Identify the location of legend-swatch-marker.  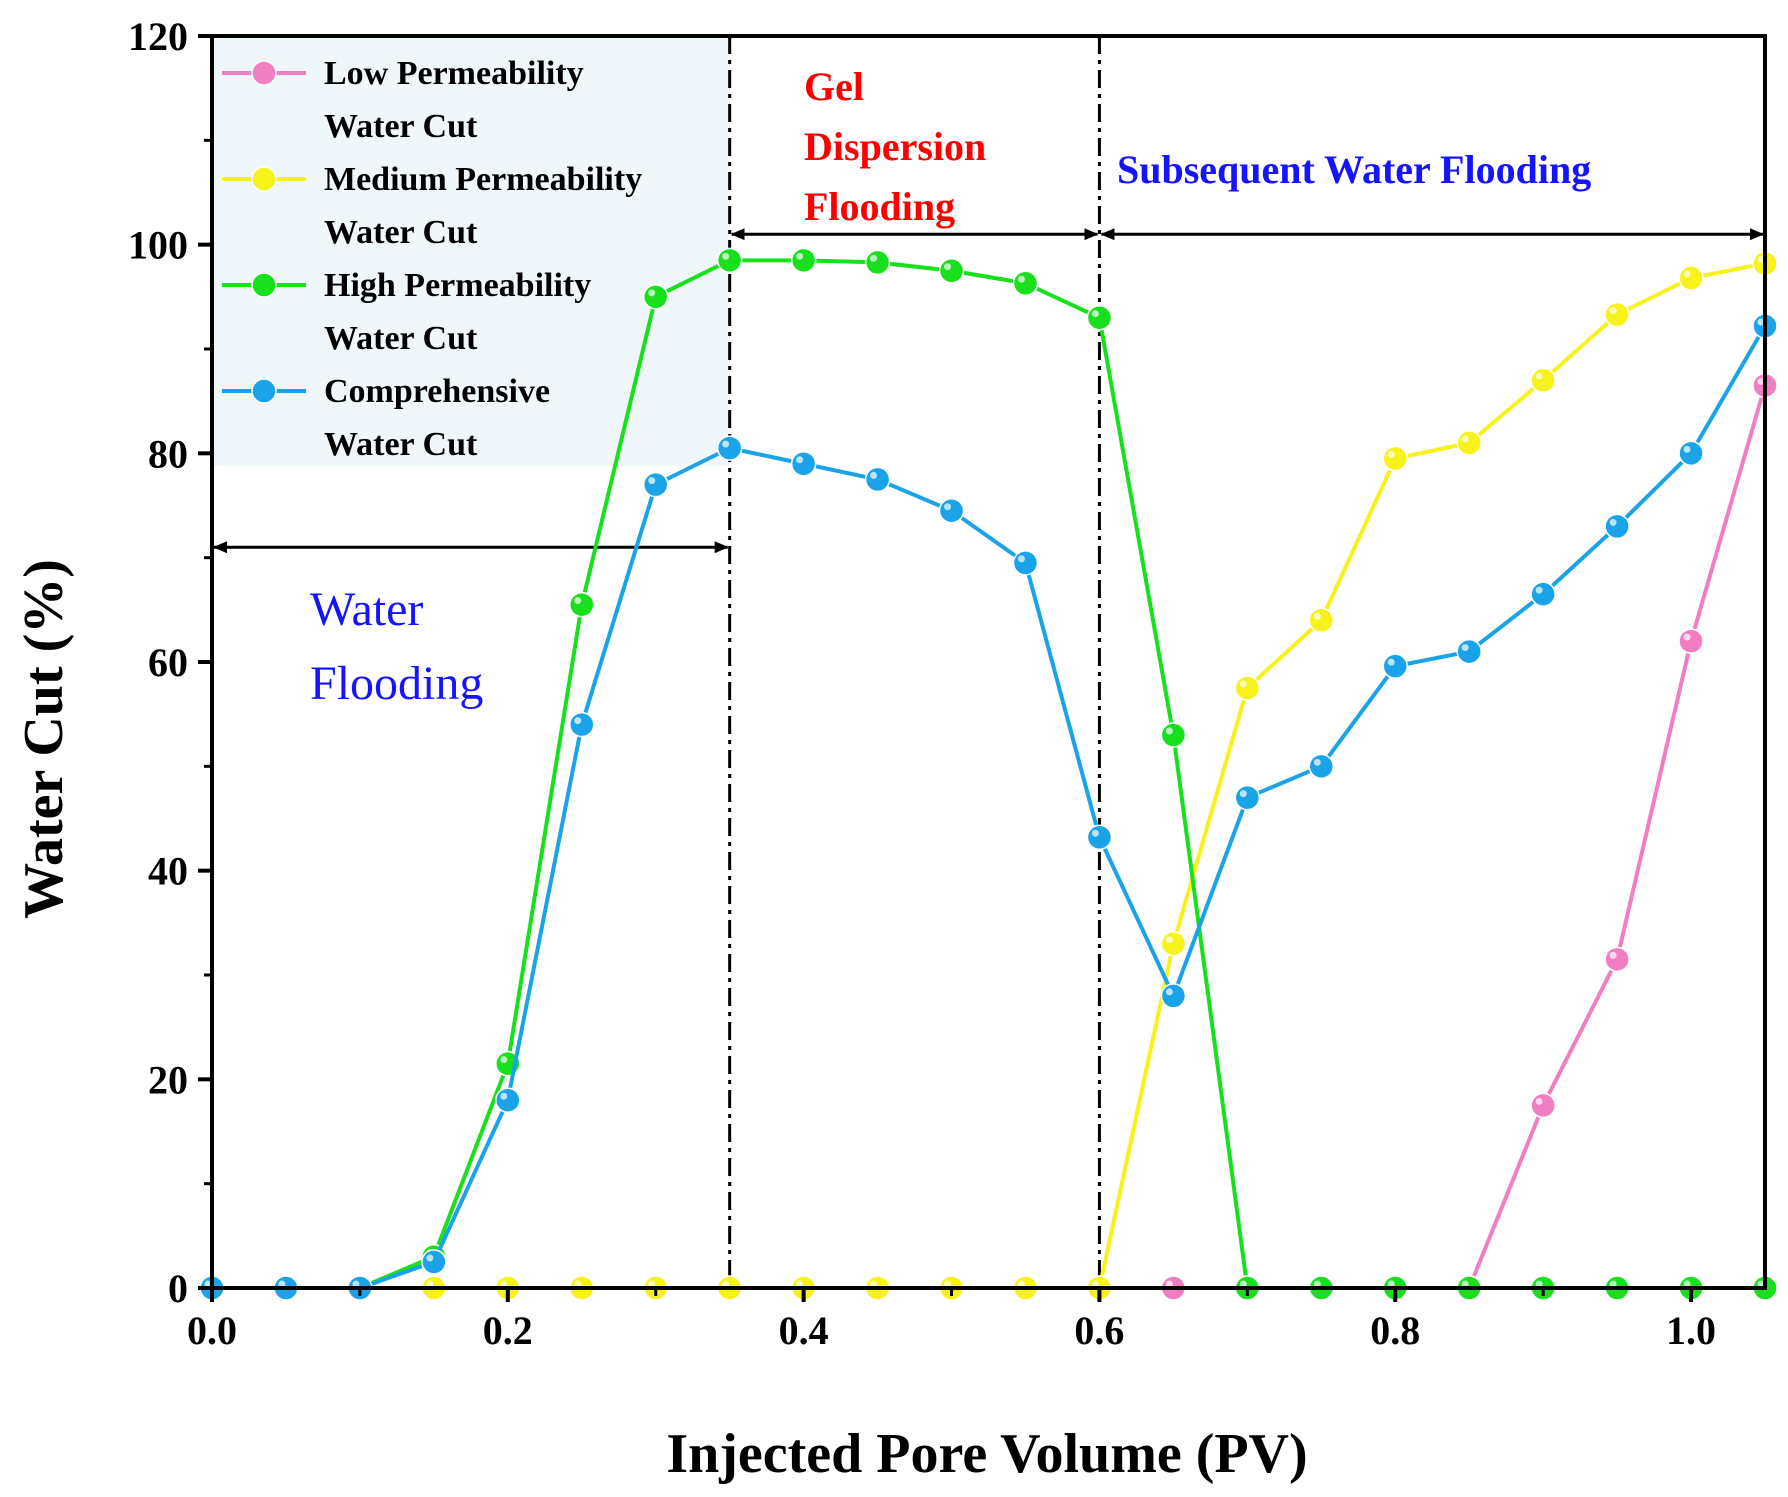
(264, 73).